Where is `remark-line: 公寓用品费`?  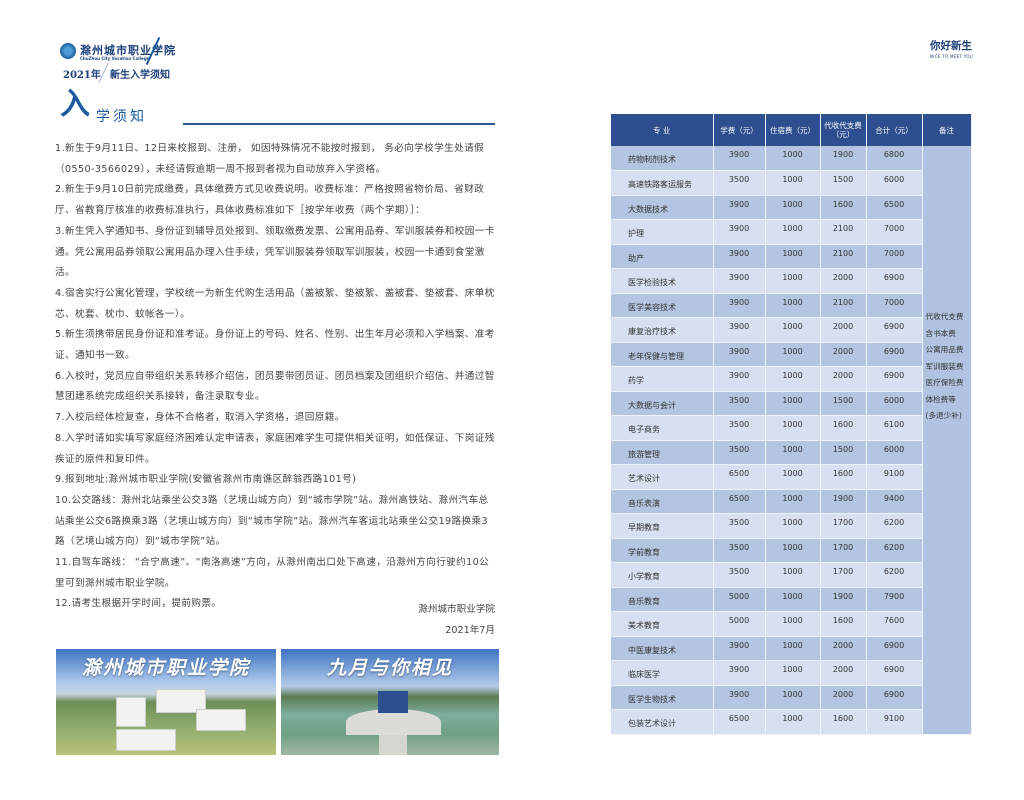
remark-line: 公寓用品费 is located at coordinates (944, 349).